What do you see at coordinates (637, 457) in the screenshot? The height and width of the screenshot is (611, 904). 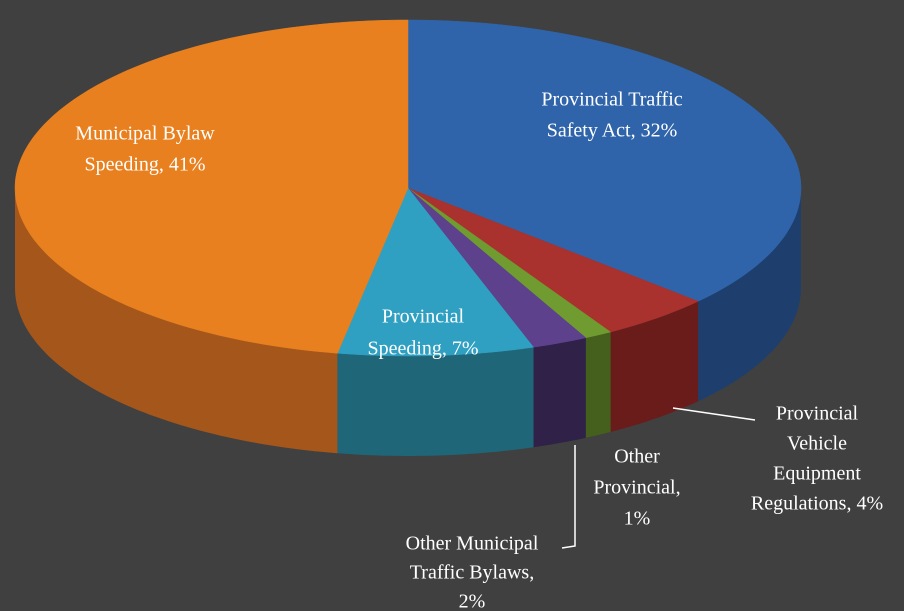 I see `data-label: Other` at bounding box center [637, 457].